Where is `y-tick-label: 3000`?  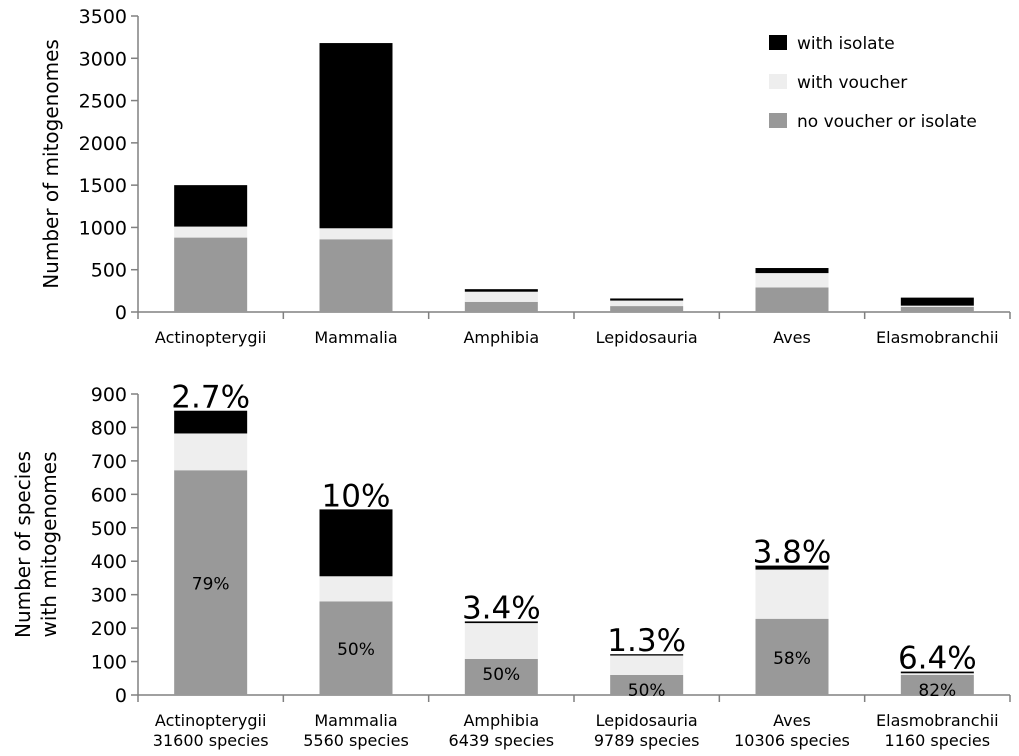
y-tick-label: 3000 is located at coordinates (103, 59).